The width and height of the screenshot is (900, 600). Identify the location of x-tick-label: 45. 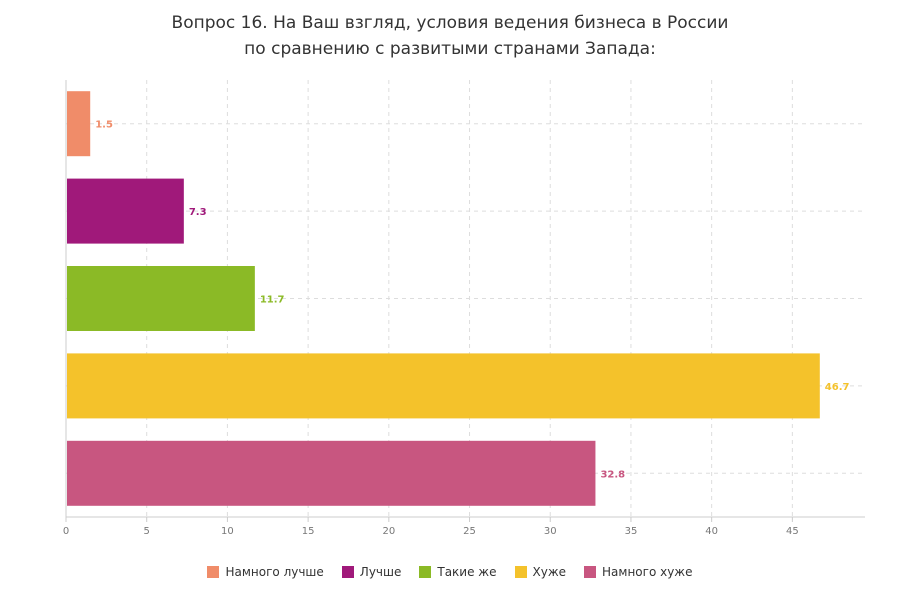
(792, 531).